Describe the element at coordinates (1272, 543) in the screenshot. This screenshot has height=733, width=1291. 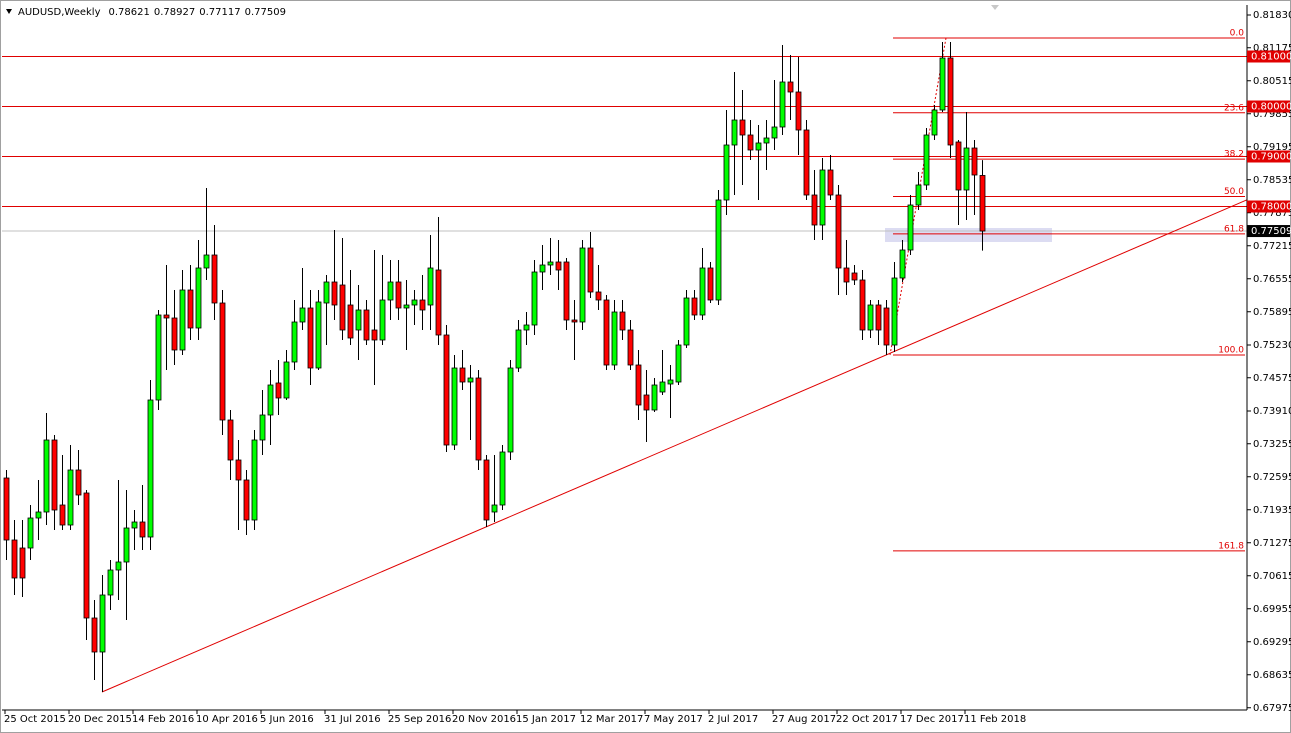
I see `y-tick-label: 0.71275` at that location.